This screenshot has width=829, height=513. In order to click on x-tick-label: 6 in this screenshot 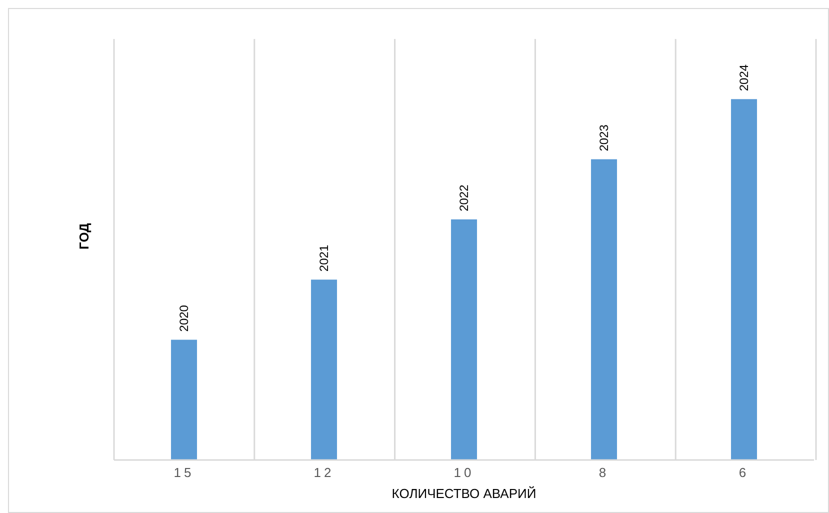, I will do `click(744, 472)`.